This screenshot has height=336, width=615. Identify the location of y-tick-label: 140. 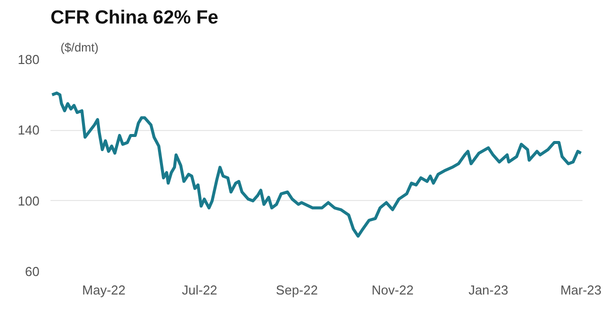
(29, 130).